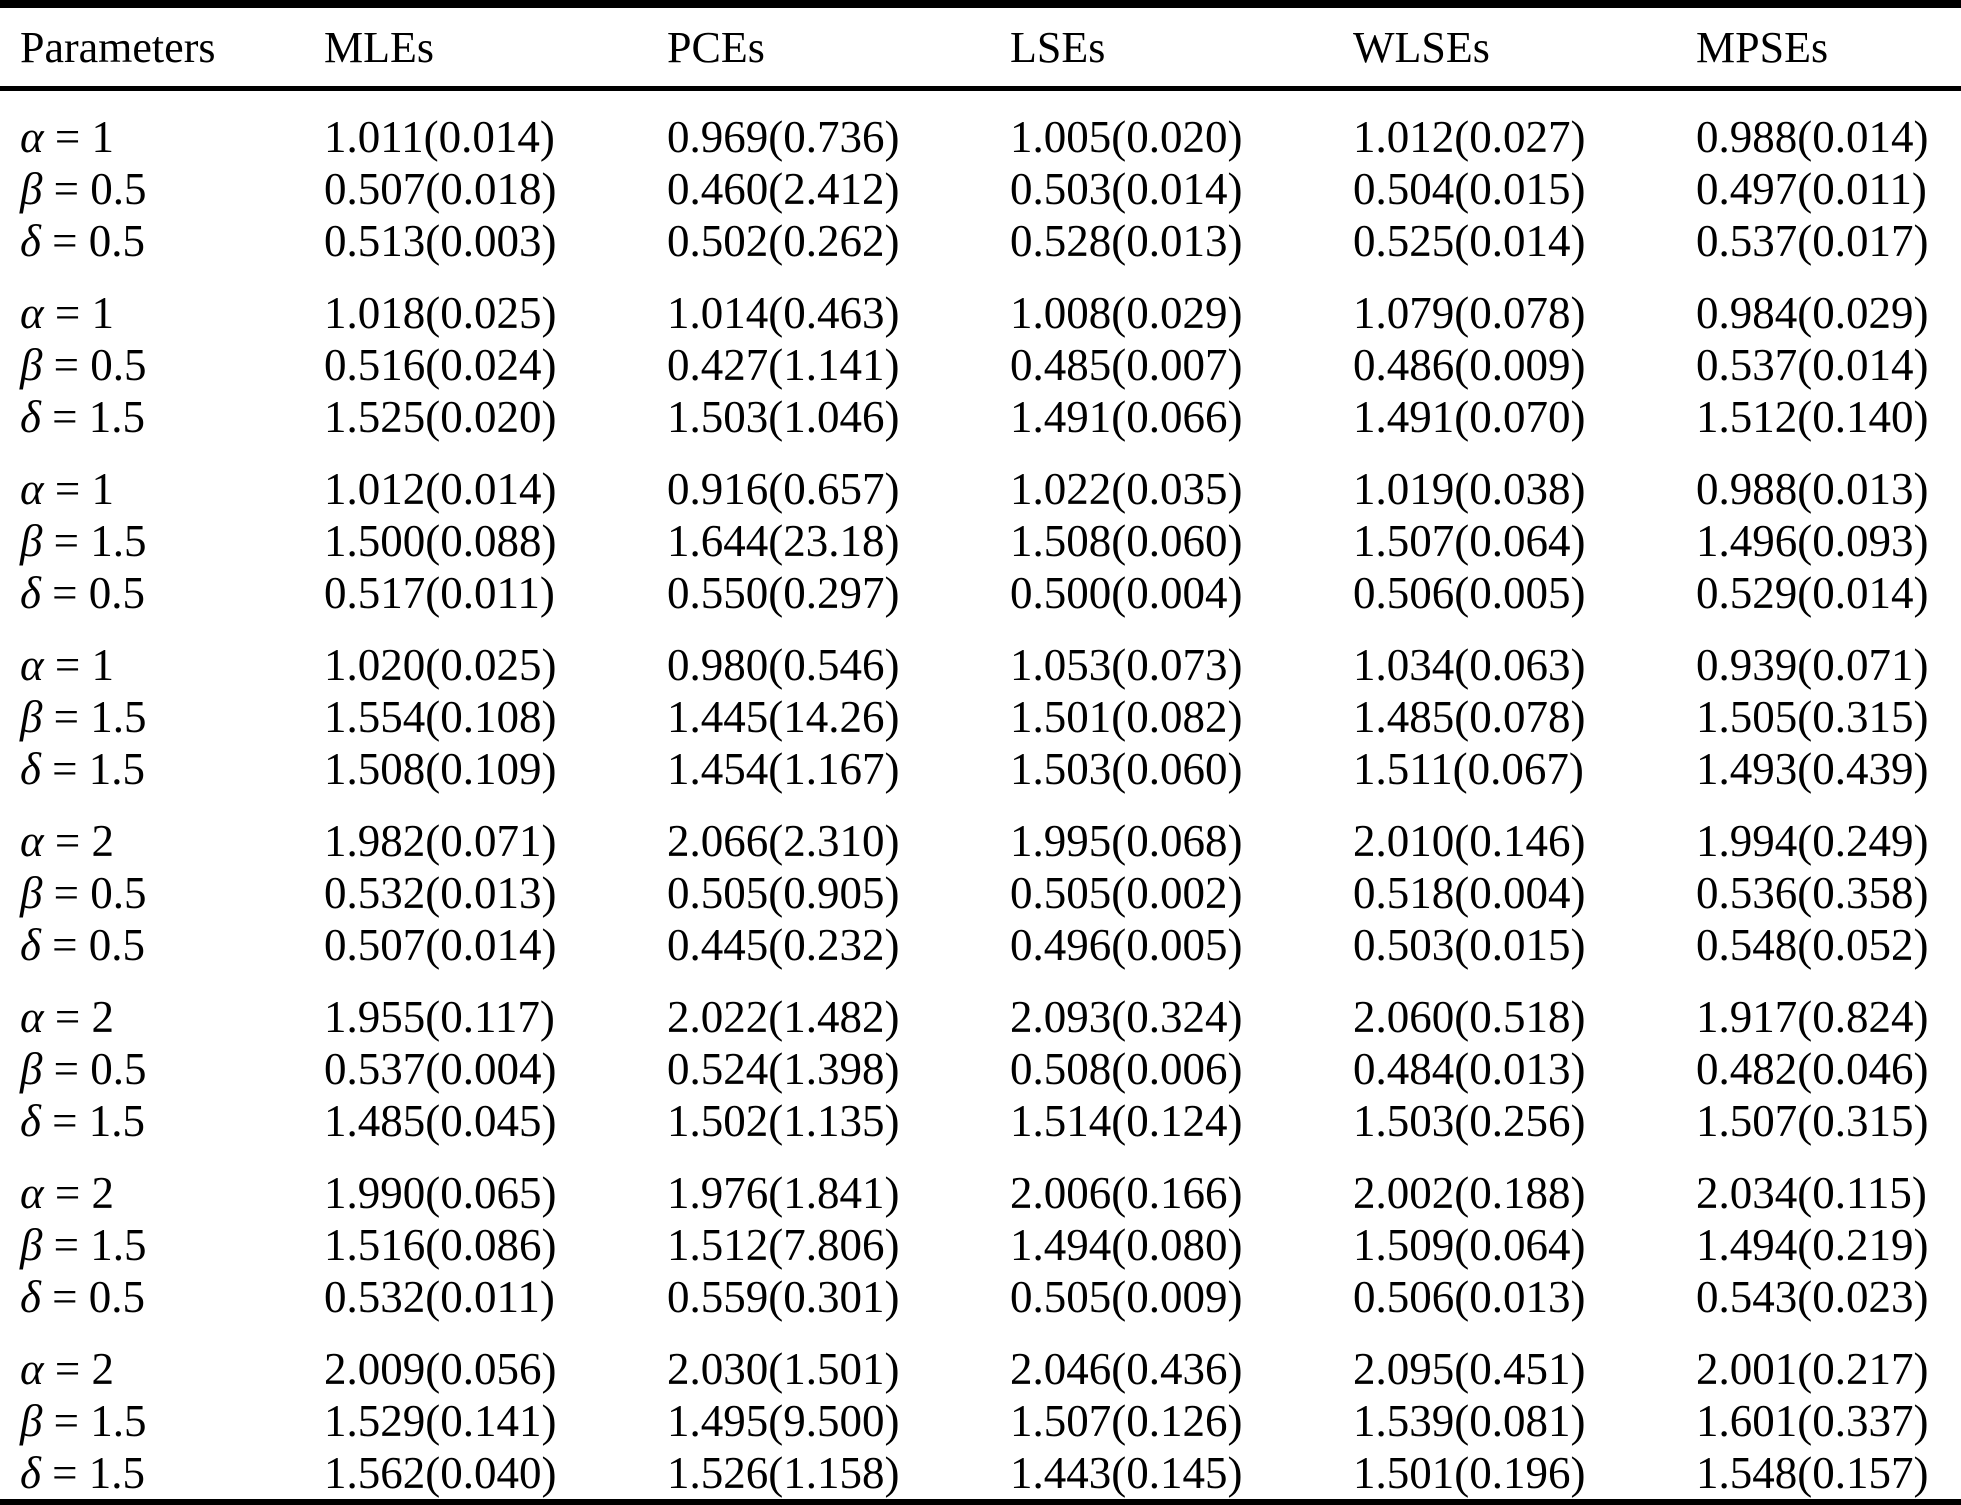 This screenshot has width=1961, height=1505. Describe the element at coordinates (440, 665) in the screenshot. I see `estimate-cell: 1.020(0.025)` at that location.